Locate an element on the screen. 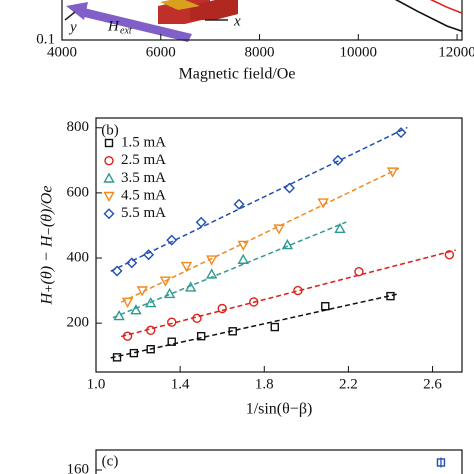 This screenshot has width=474, height=474. legend-label: 5.5 mA is located at coordinates (143, 213).